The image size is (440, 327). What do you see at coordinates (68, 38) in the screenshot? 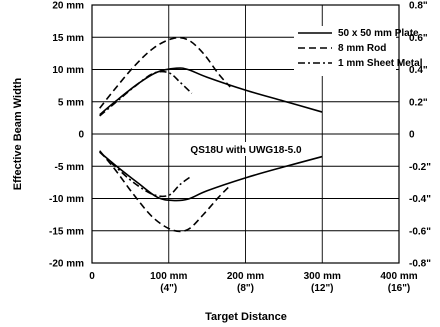
I see `y-tick-label: 15 mm` at bounding box center [68, 38].